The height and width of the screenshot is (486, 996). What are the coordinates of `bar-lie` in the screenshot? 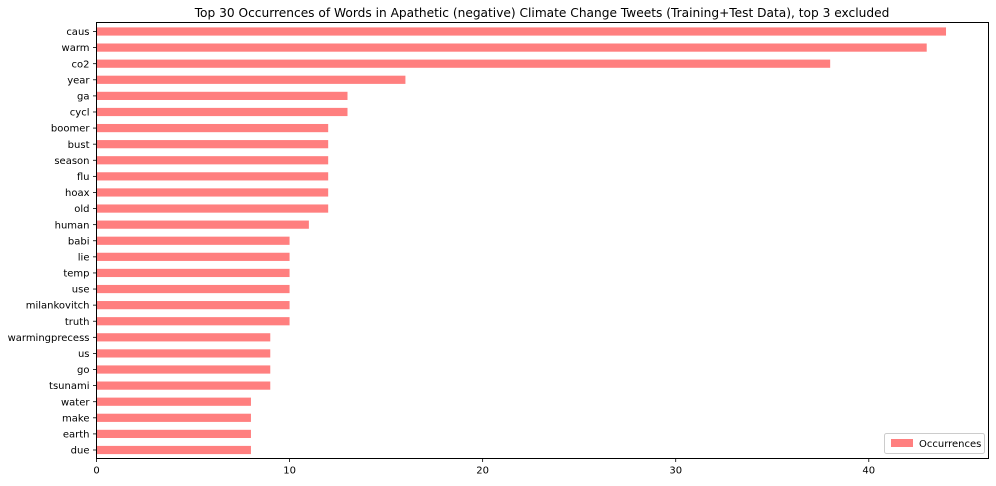 It's located at (193, 256).